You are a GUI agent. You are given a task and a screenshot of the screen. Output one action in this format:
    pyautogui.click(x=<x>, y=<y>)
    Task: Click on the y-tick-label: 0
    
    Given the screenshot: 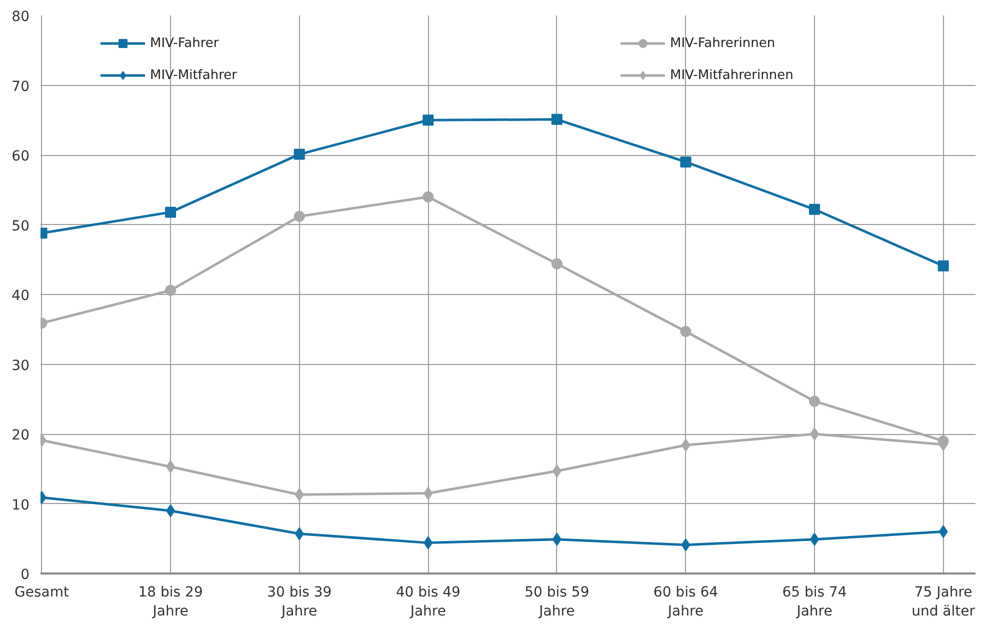 What is the action you would take?
    pyautogui.click(x=25, y=575)
    